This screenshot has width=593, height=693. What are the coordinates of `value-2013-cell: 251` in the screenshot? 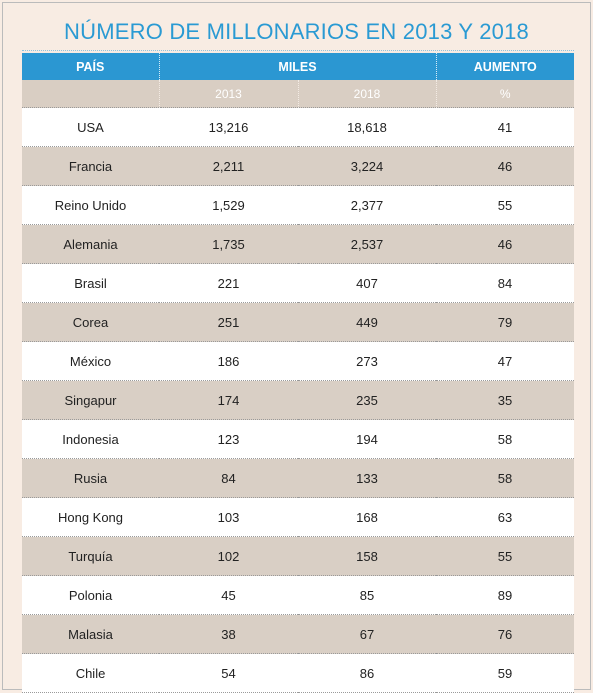 It's located at (228, 322).